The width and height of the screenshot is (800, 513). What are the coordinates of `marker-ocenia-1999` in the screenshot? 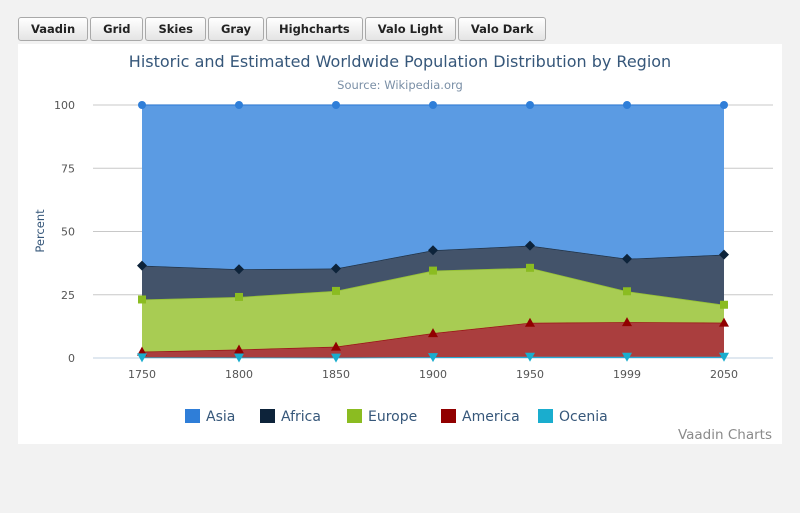 It's located at (627, 357).